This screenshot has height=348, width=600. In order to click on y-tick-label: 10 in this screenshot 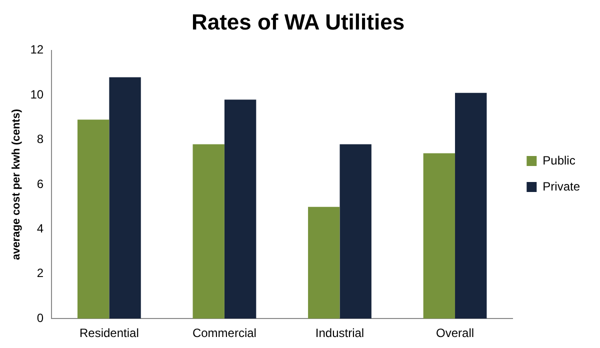, I will do `click(37, 94)`.